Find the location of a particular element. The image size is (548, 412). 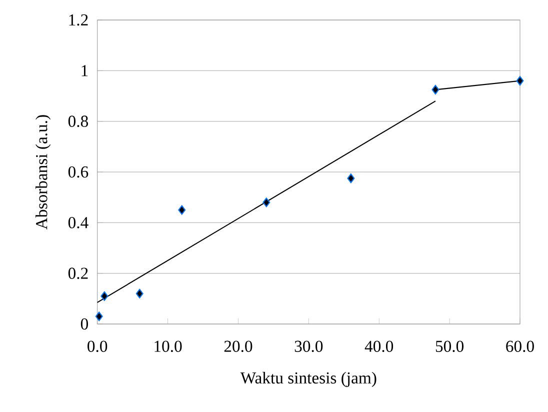

x-tick-label: 60.0 is located at coordinates (520, 346).